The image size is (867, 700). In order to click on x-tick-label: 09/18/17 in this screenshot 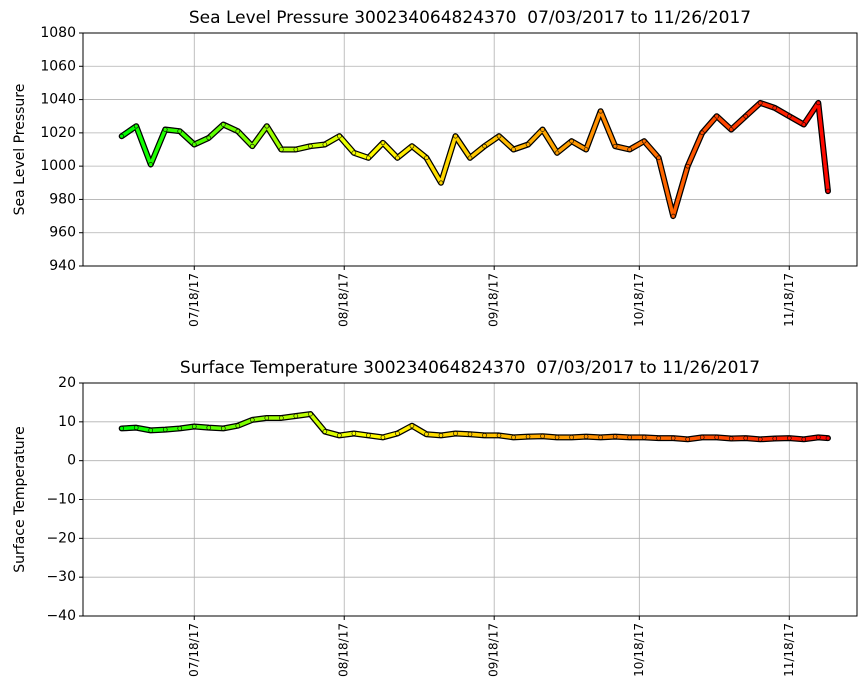, I will do `click(494, 650)`.